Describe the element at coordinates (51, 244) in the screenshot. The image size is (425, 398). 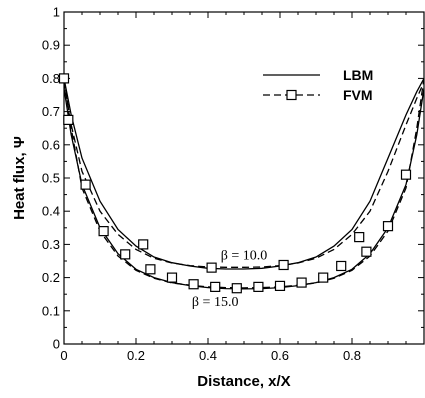
I see `y-tick-label: 0.3` at that location.